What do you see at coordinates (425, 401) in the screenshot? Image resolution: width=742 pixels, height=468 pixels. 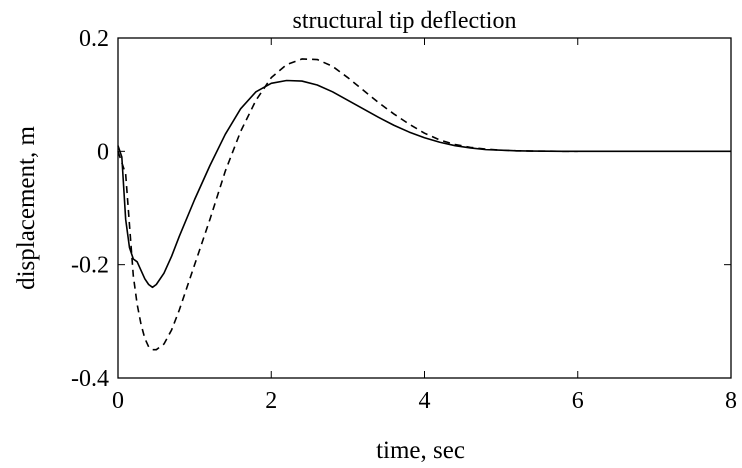 I see `x-tick-label: 4` at bounding box center [425, 401].